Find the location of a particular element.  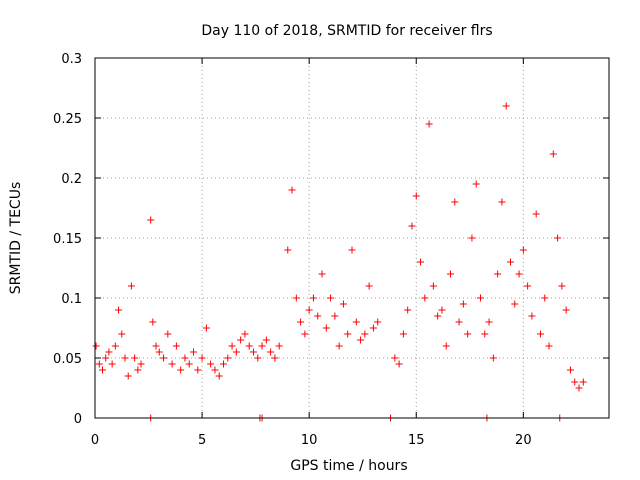

x-tick-label: 15 is located at coordinates (416, 440).